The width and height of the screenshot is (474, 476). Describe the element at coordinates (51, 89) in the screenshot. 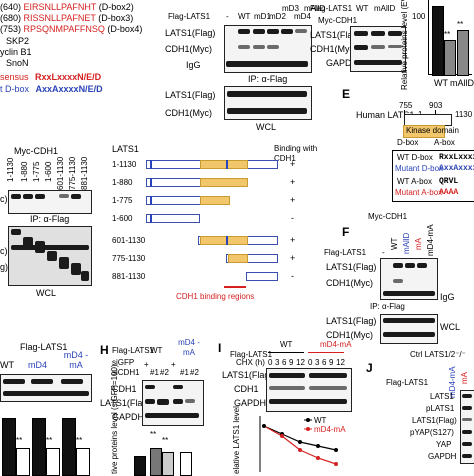

I see `mutant-row: t D-box AxxAxxxxN/E/D` at that location.